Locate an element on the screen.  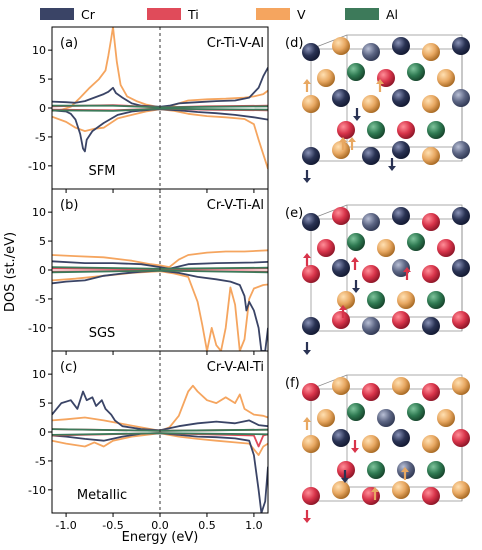
y-axis-label: DOS (st./eV) is located at coordinates (10, 272).